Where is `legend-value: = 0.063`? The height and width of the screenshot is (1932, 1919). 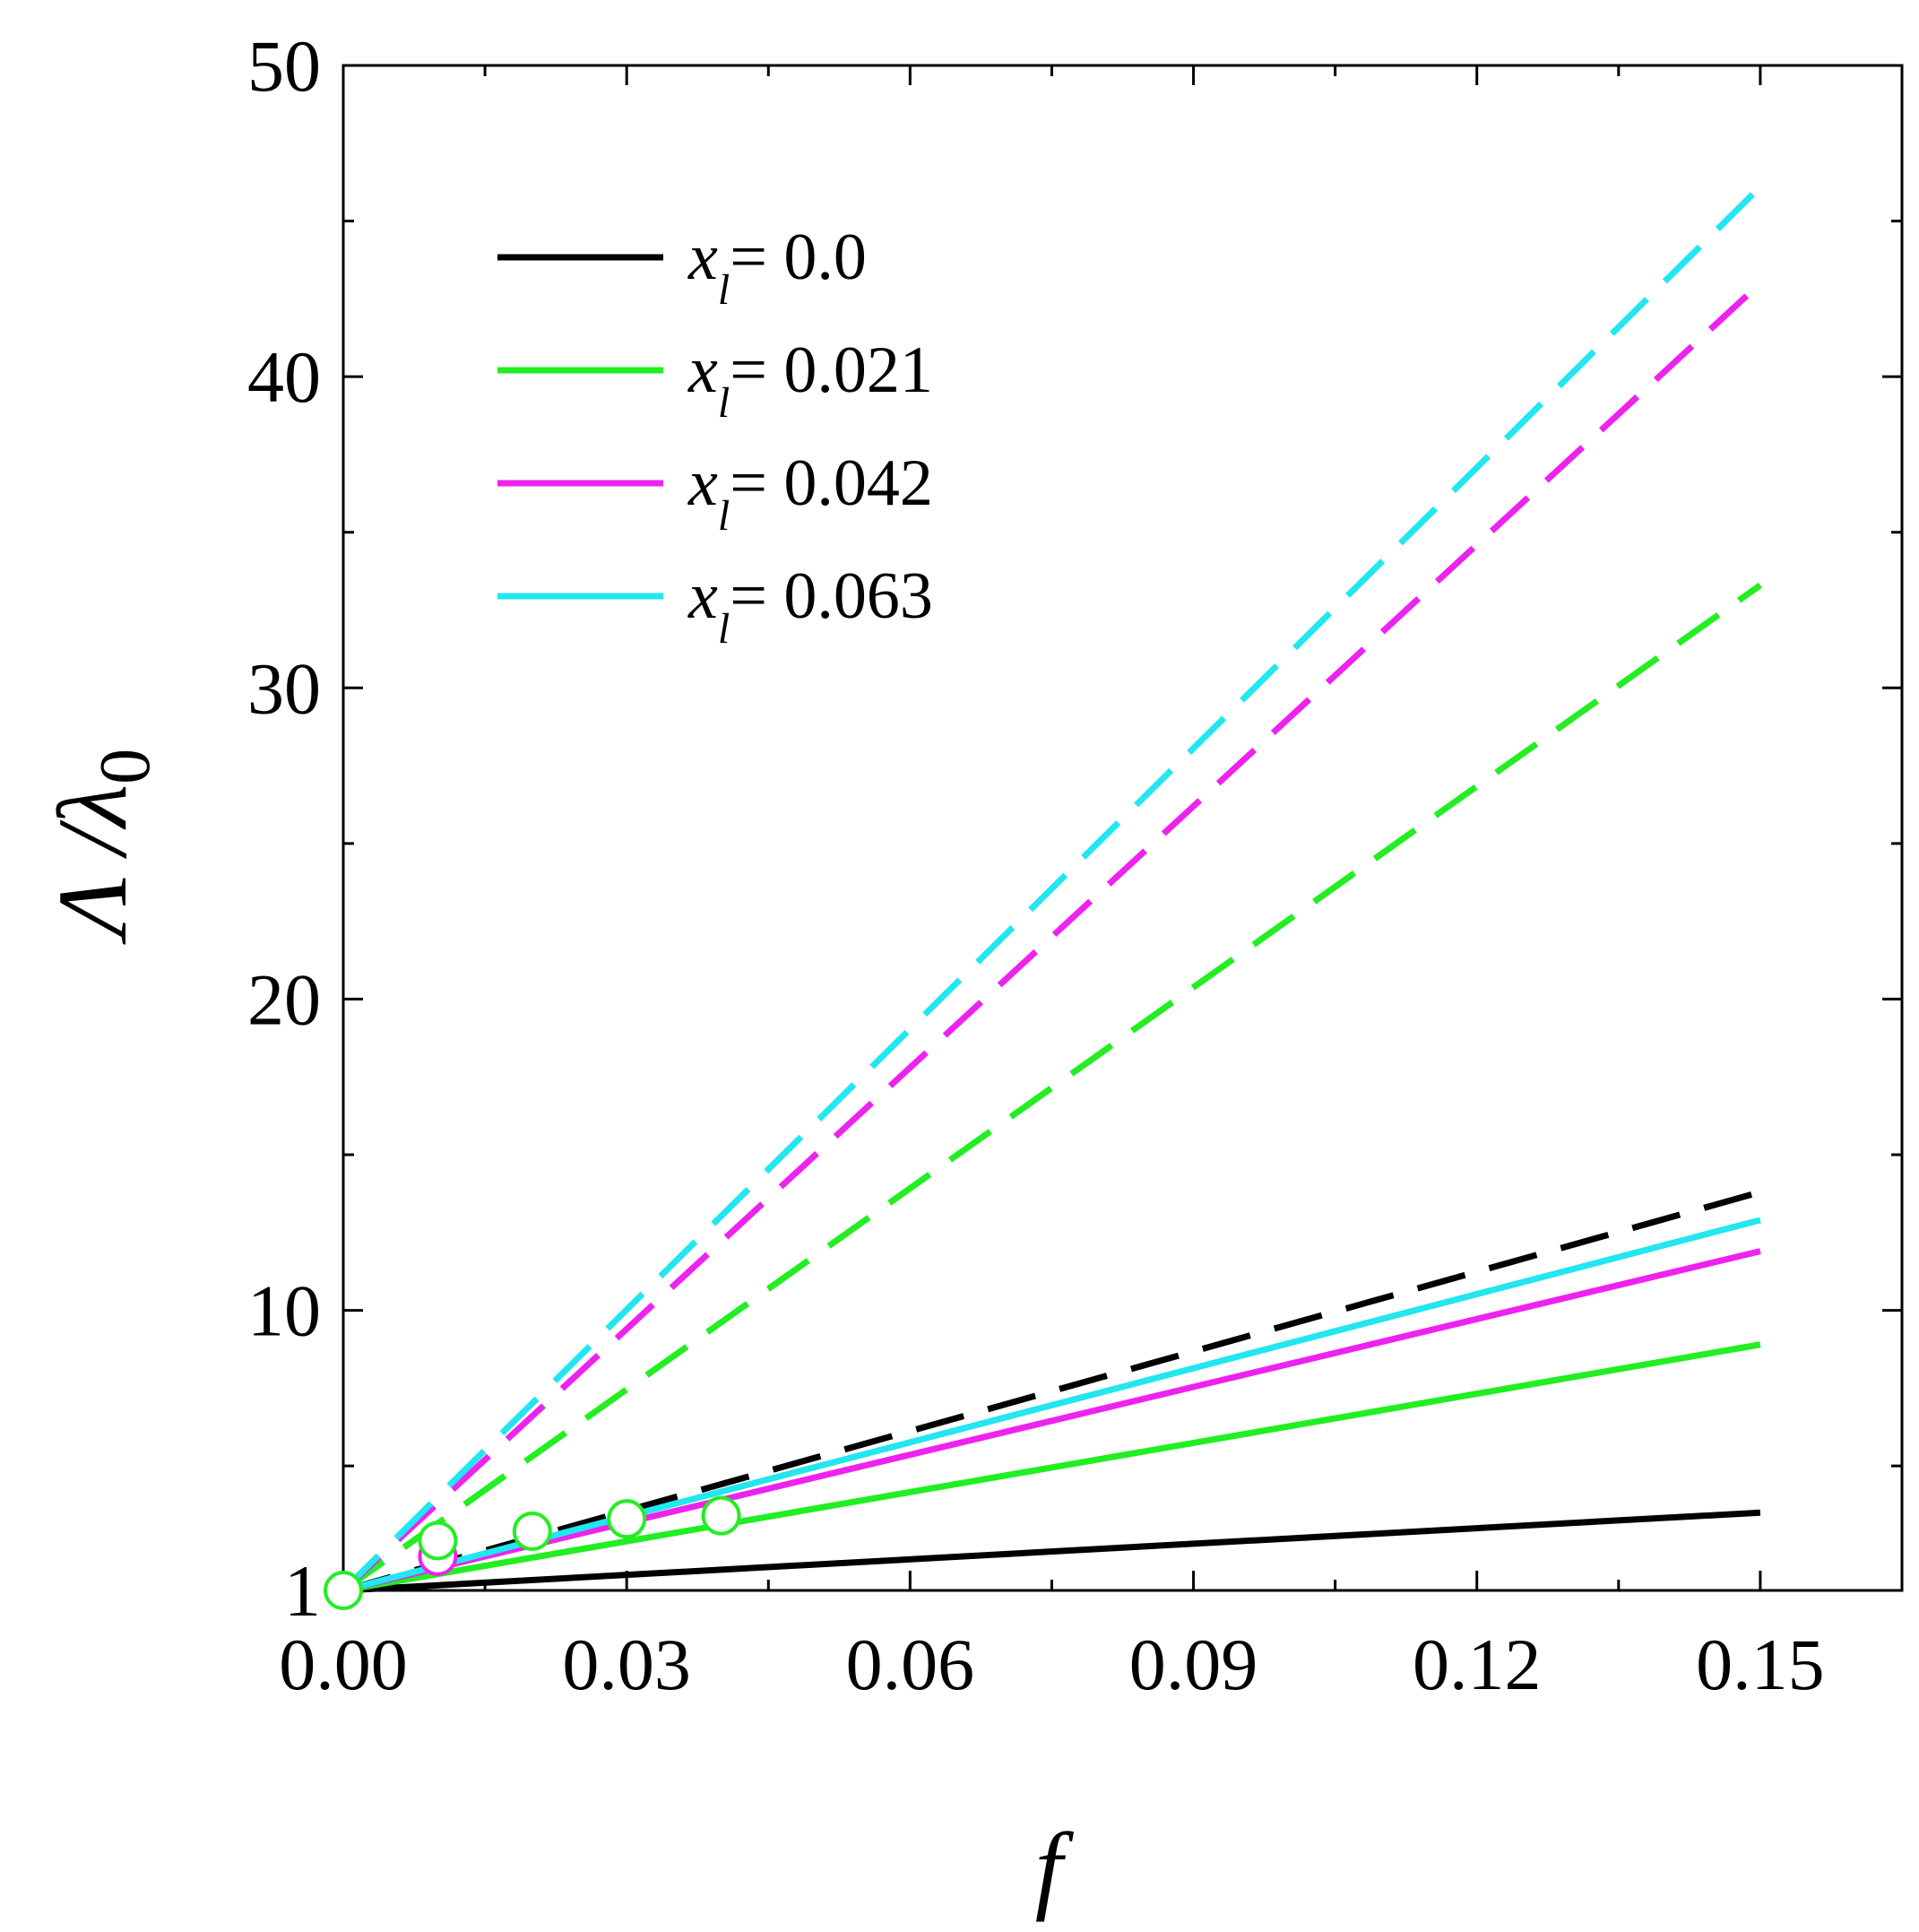
legend-value: = 0.063 is located at coordinates (831, 596).